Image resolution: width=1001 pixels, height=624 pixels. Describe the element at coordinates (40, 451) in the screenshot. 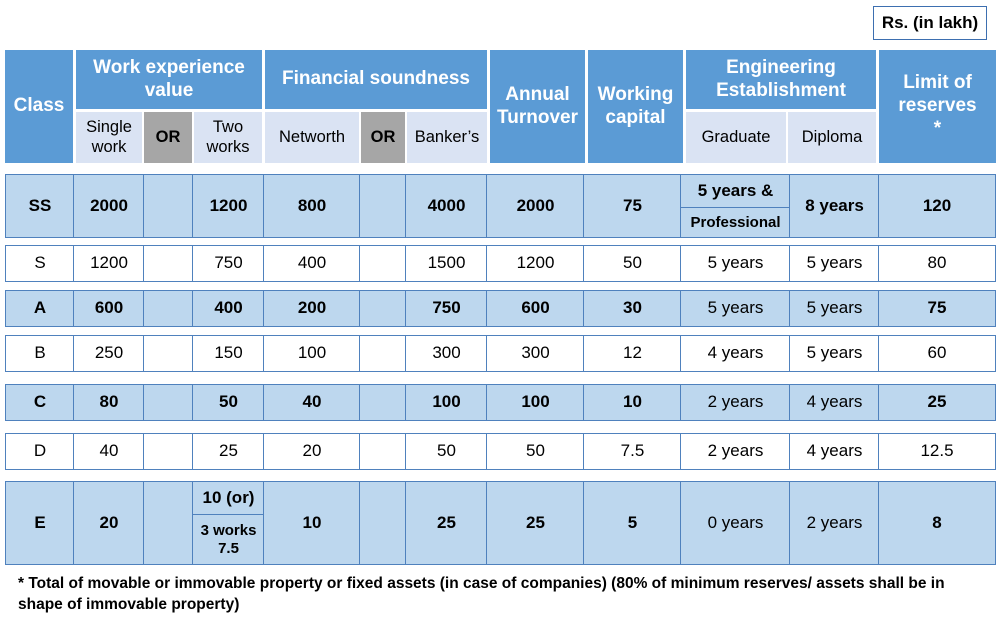

I see `cell-class: D` at that location.